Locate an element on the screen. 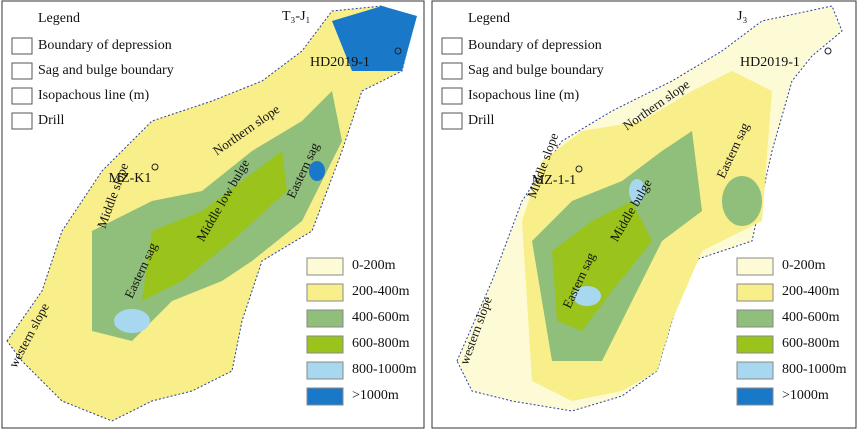 The height and width of the screenshot is (435, 858). period-label: T₃-J₁ is located at coordinates (296, 16).